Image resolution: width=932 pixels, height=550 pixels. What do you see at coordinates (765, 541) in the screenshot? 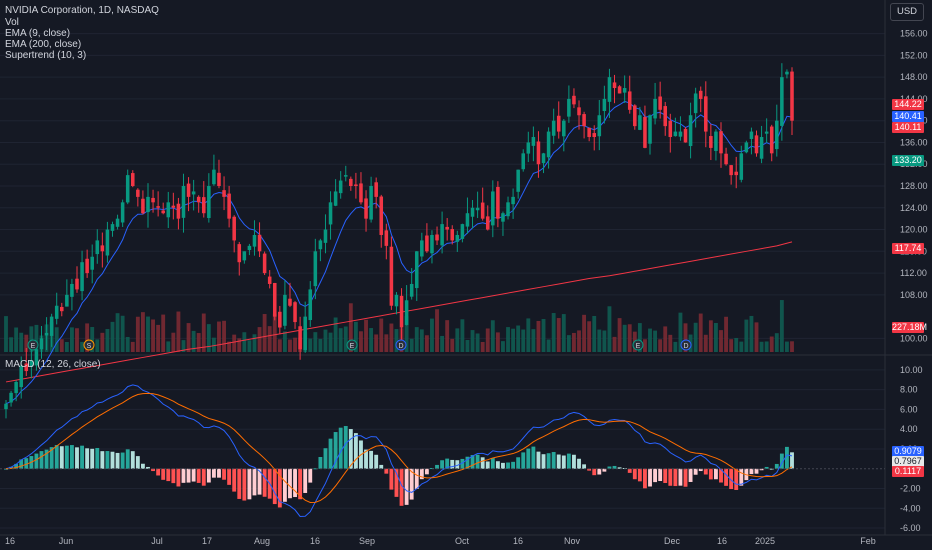
I see `time-axis-label: 2025` at bounding box center [765, 541].